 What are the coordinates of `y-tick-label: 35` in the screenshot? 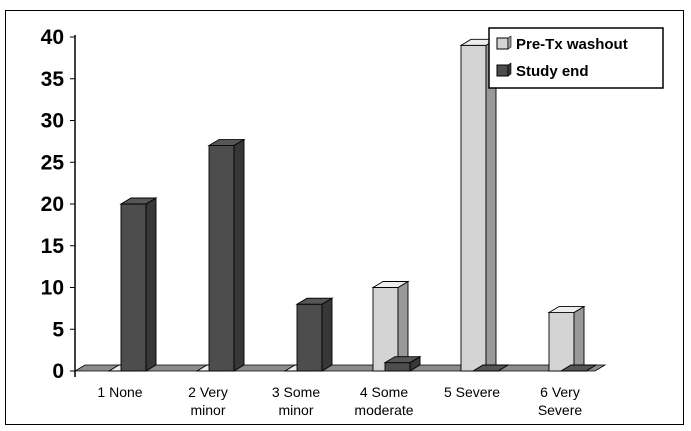 It's located at (53, 79).